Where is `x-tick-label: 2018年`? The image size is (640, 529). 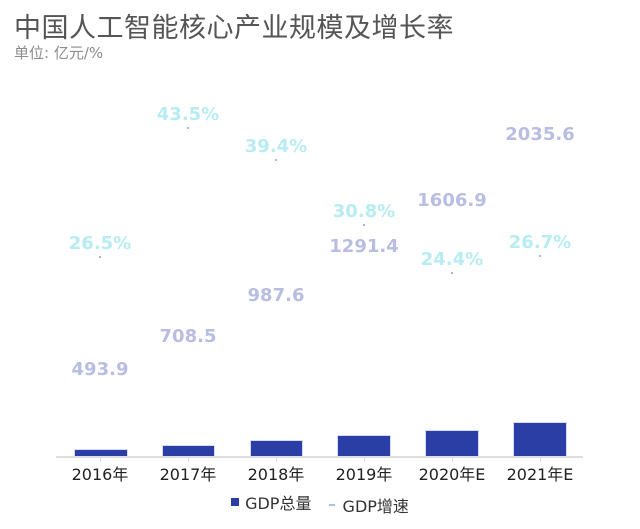
x-tick-label: 2018年 is located at coordinates (276, 474).